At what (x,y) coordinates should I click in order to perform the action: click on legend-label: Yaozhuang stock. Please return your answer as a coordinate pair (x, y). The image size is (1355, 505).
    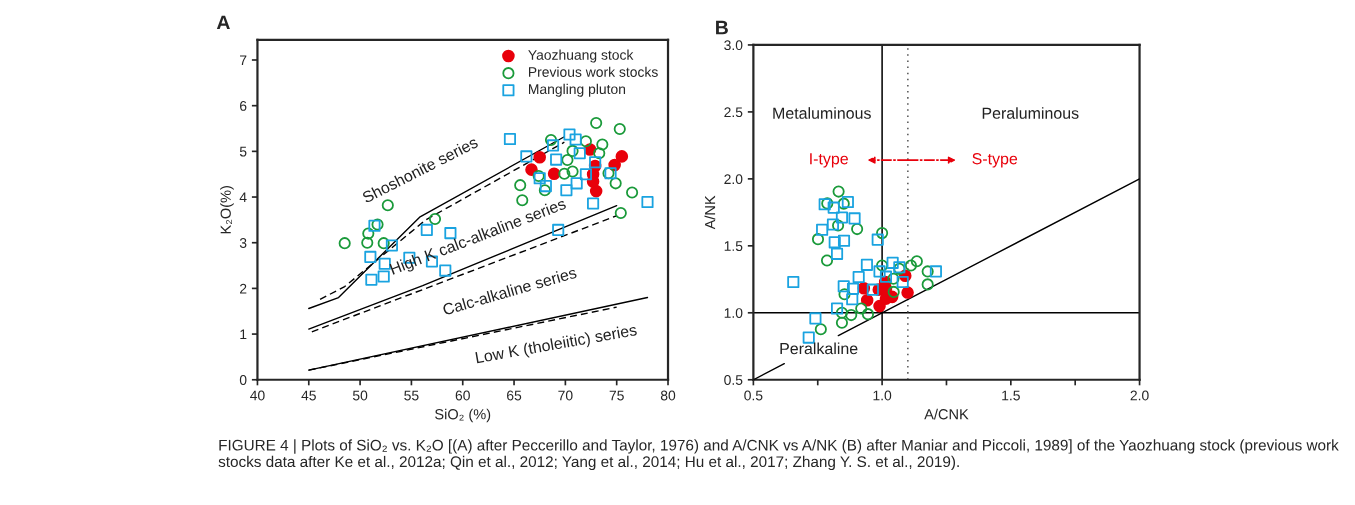
    Looking at the image, I should click on (581, 56).